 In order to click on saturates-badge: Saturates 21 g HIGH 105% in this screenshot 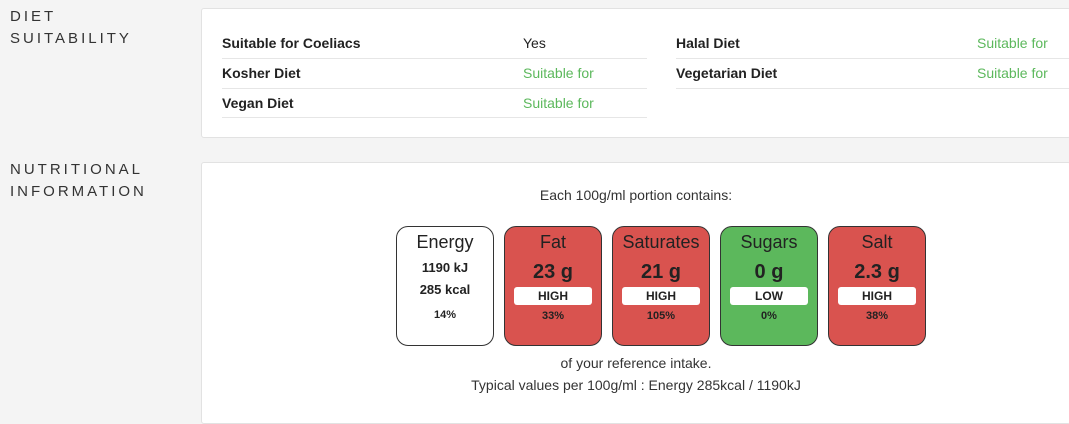, I will do `click(661, 286)`.